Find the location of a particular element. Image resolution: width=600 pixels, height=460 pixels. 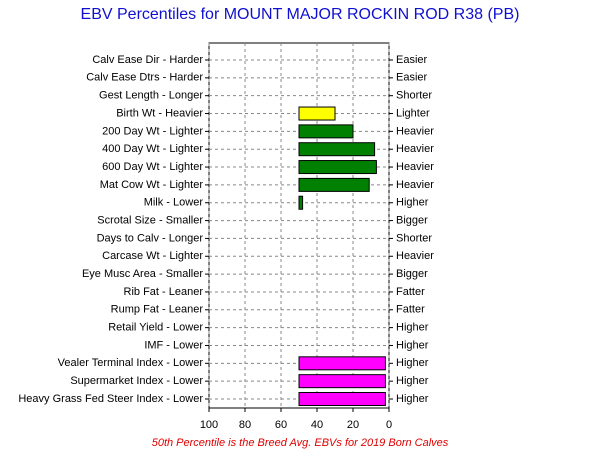

x-tick-label: 80 is located at coordinates (245, 425).